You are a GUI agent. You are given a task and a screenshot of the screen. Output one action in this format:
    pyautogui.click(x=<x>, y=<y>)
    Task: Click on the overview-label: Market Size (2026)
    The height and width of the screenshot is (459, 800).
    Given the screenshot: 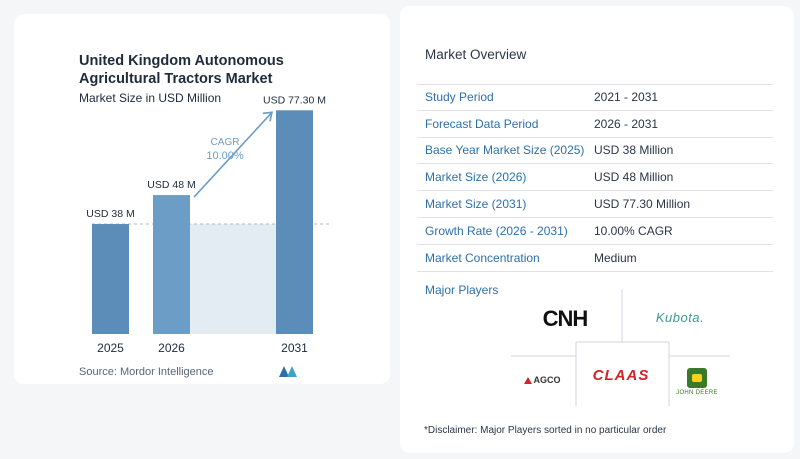 What is the action you would take?
    pyautogui.click(x=476, y=177)
    